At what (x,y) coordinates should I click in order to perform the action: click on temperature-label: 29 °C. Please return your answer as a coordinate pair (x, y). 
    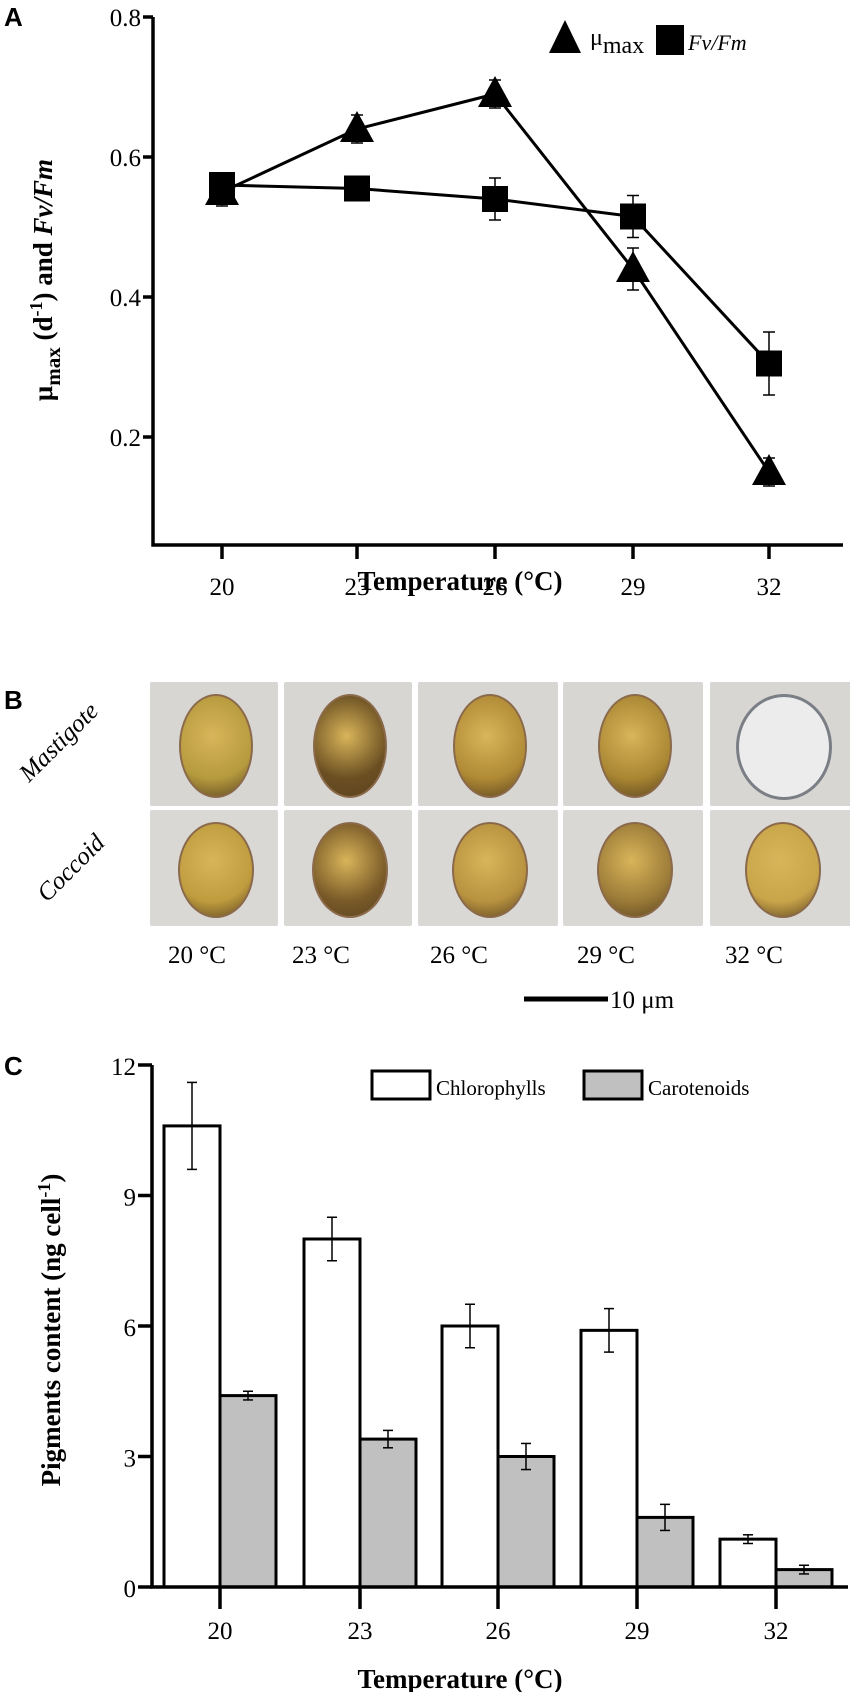
    Looking at the image, I should click on (606, 955).